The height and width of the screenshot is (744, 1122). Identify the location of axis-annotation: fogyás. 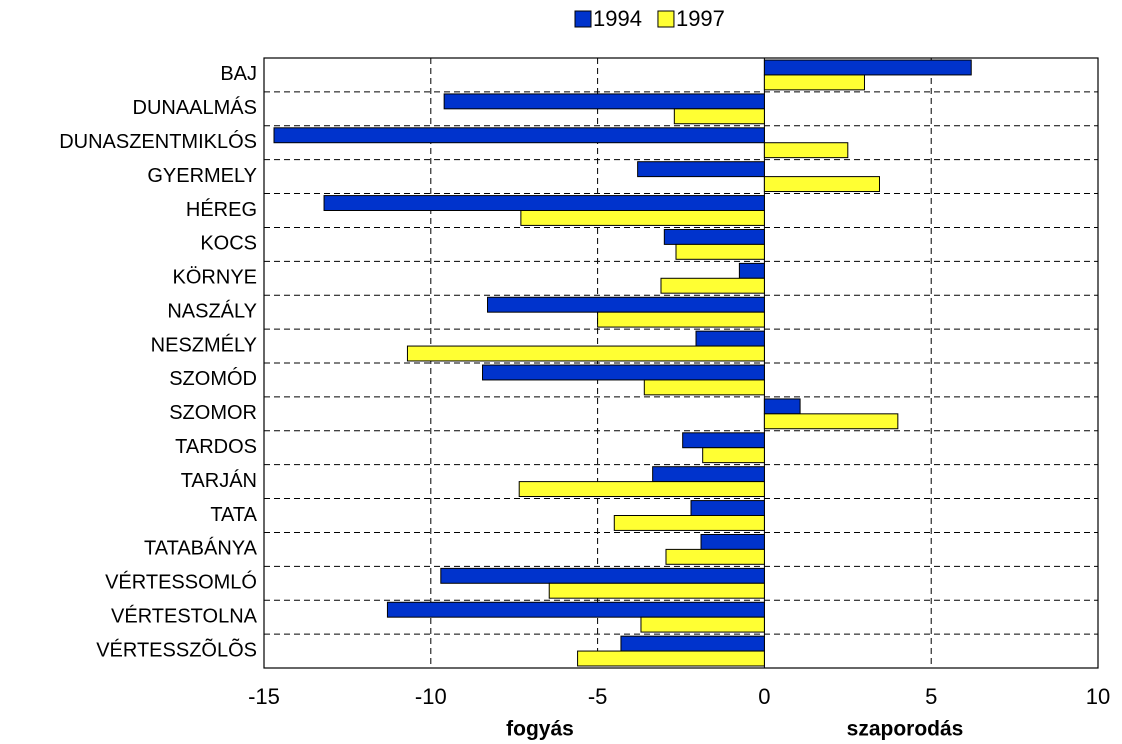
(540, 729).